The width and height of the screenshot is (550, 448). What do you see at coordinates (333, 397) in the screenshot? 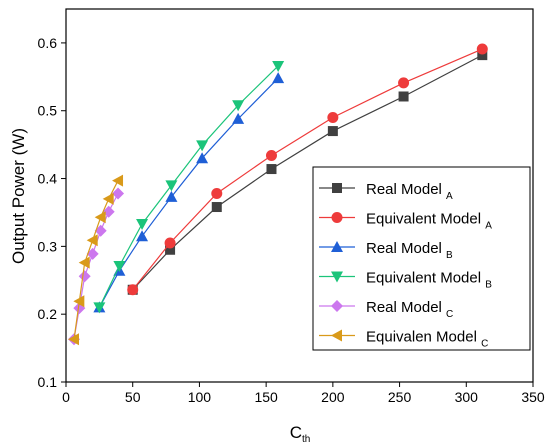
I see `x-tick-label: 200` at bounding box center [333, 397].